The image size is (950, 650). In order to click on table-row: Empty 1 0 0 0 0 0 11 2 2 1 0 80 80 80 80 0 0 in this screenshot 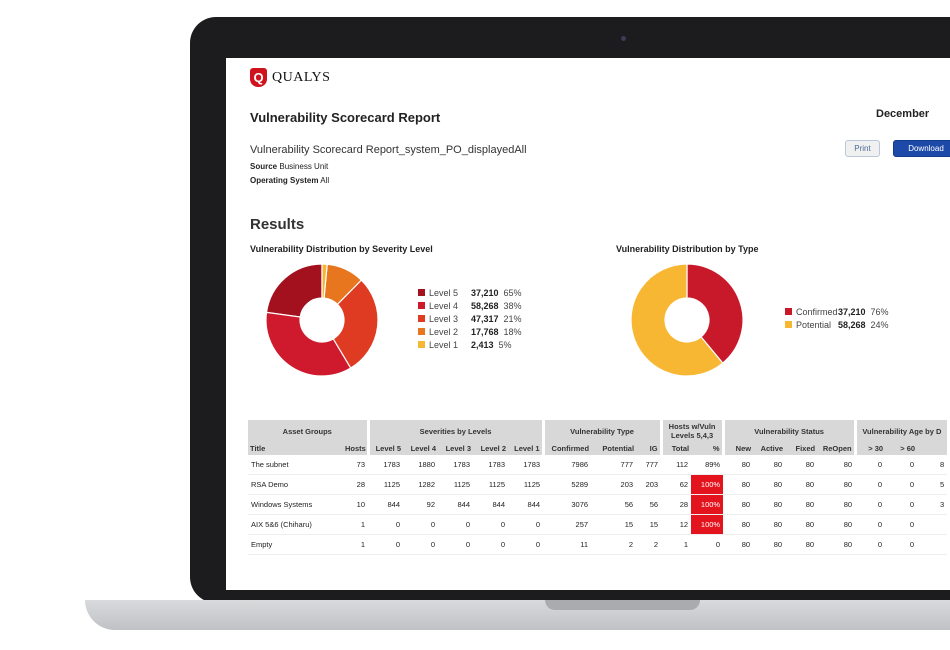, I will do `click(598, 544)`.